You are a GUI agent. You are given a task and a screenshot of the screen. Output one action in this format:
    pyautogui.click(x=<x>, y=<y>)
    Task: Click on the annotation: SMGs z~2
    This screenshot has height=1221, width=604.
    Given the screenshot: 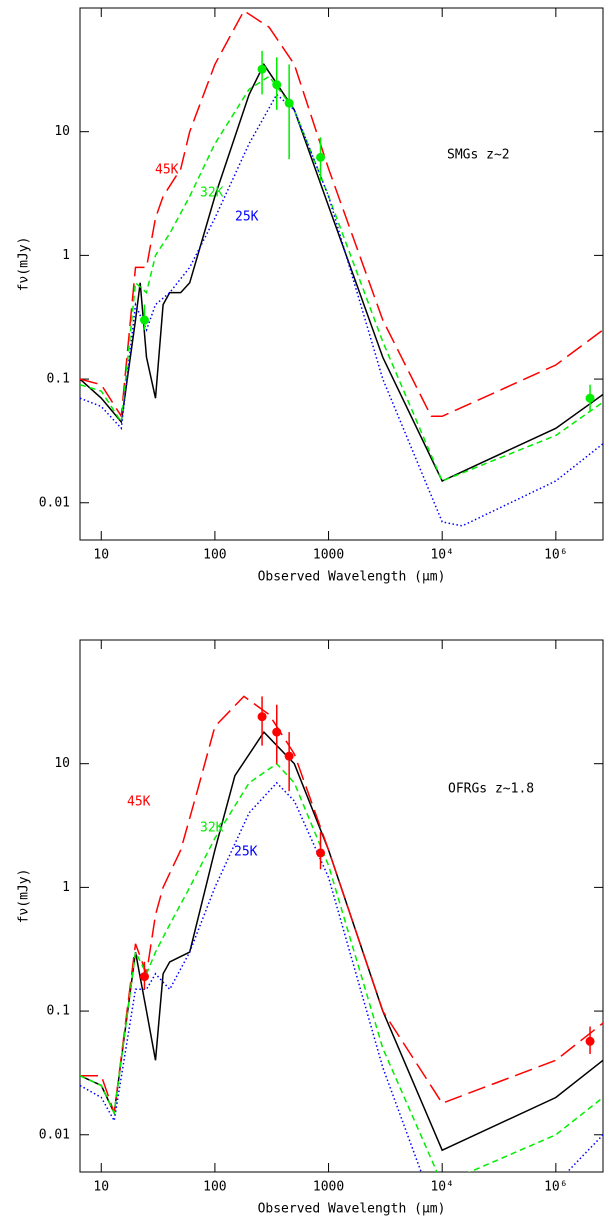 What is the action you would take?
    pyautogui.click(x=478, y=155)
    